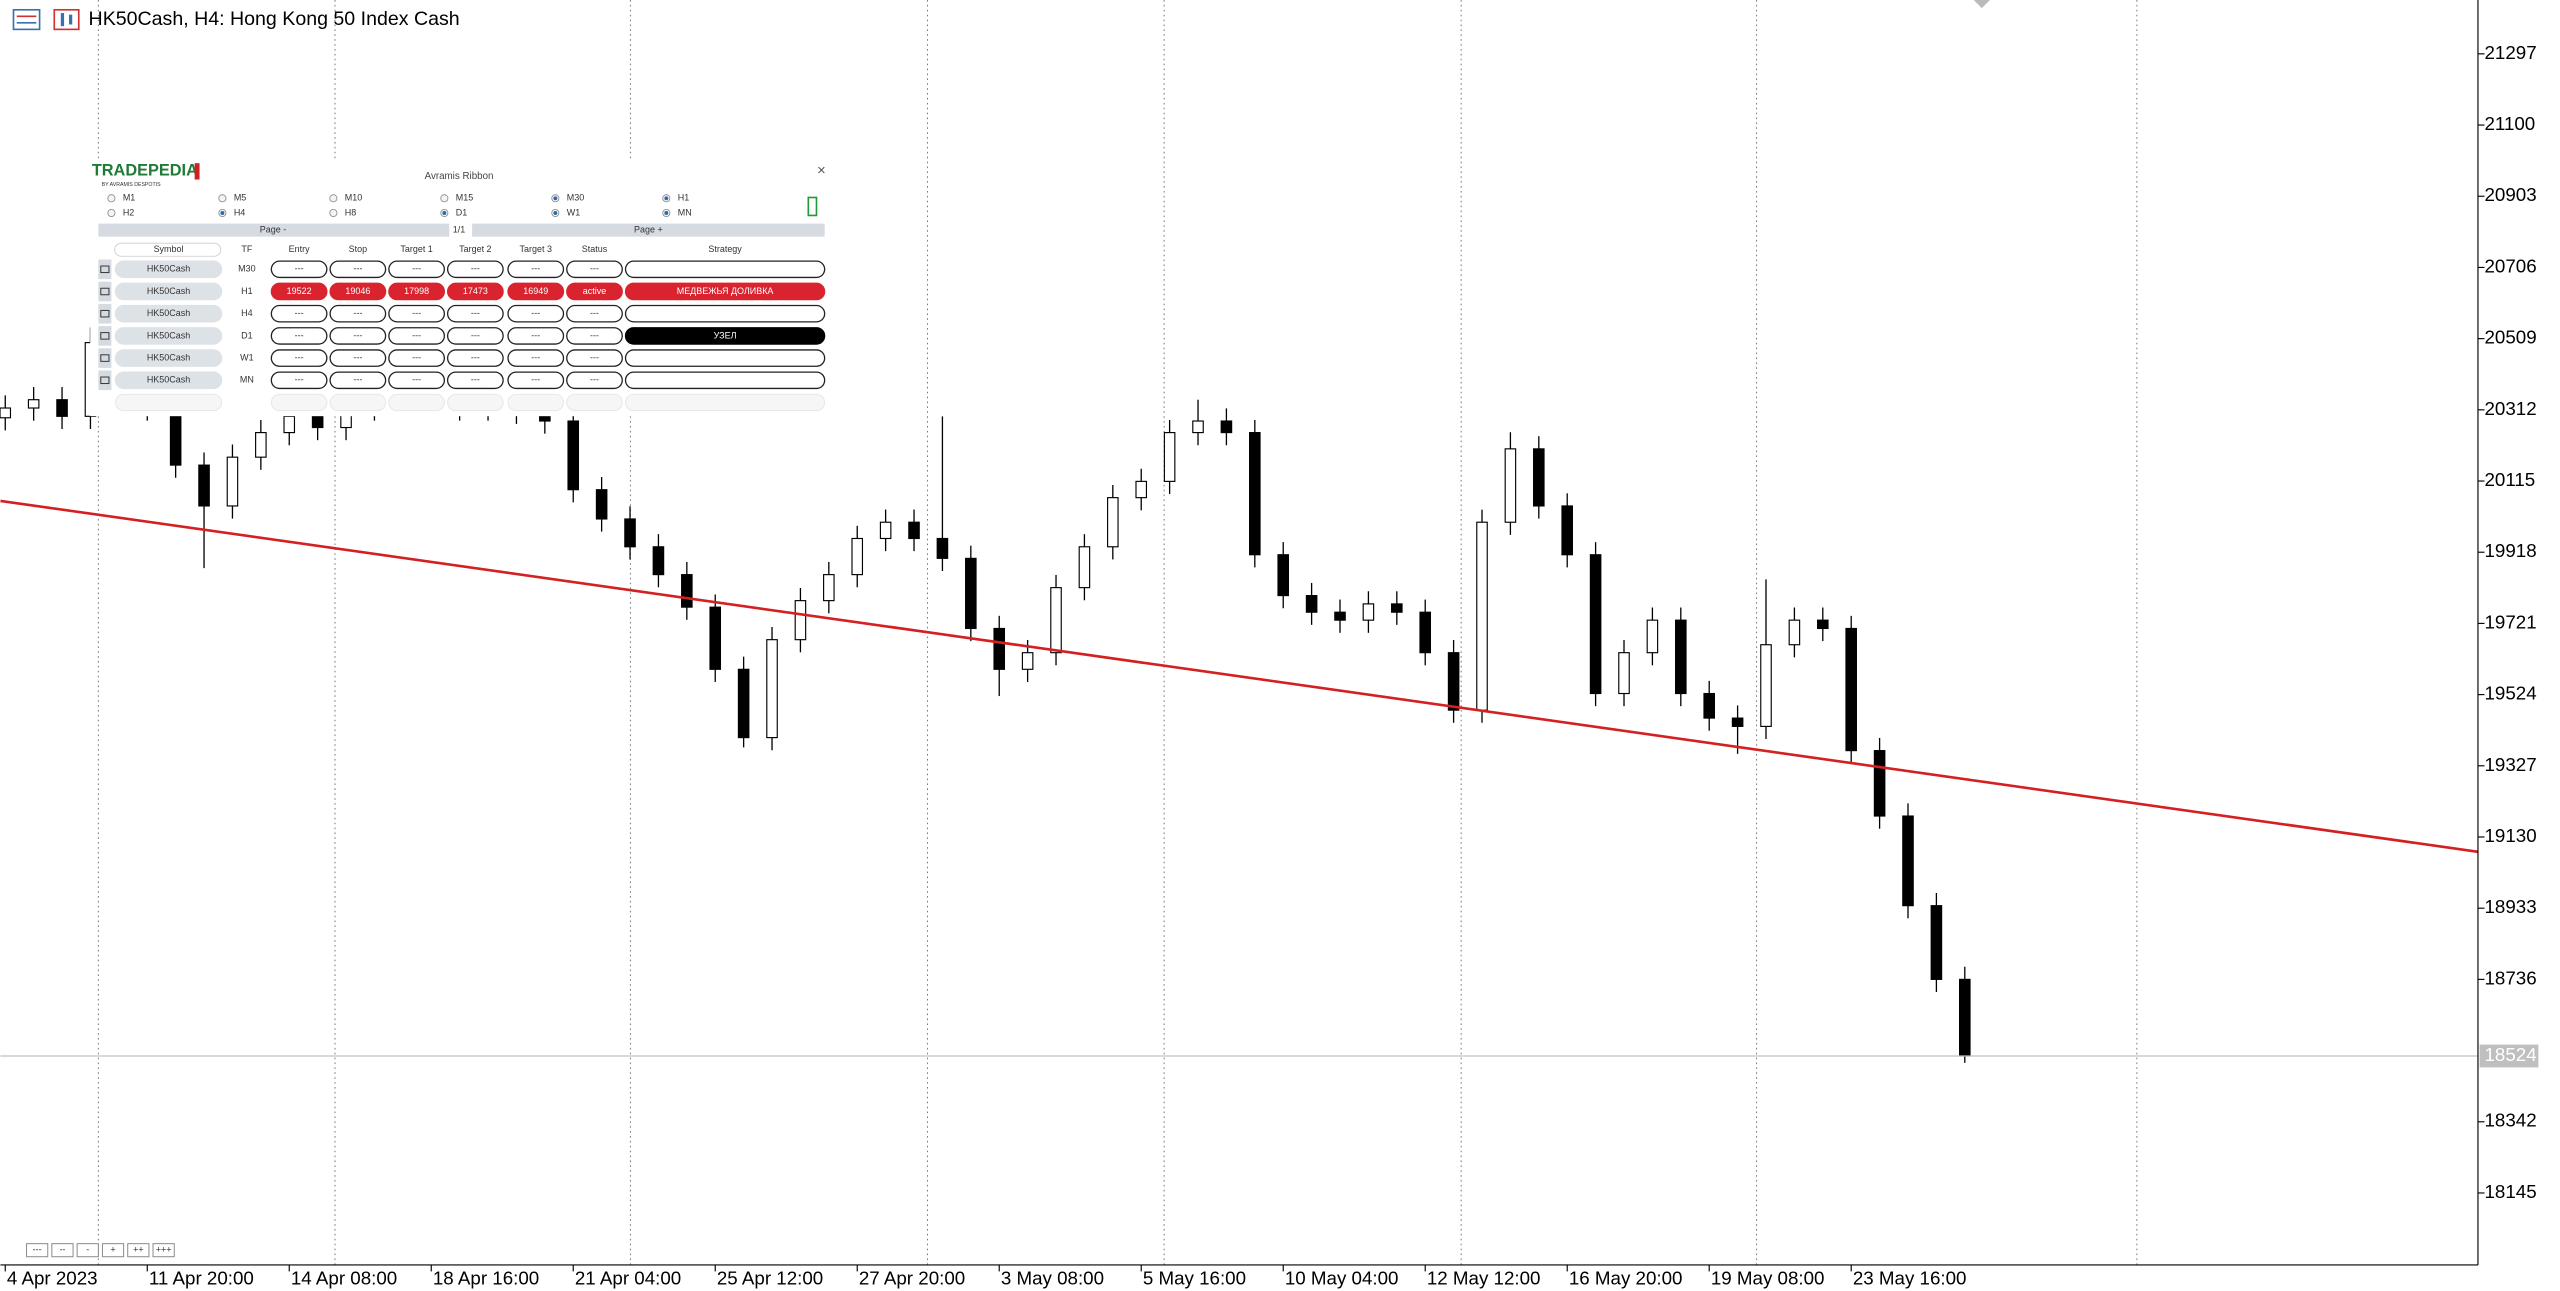  Describe the element at coordinates (770, 1278) in the screenshot. I see `x-tick-label: 25 Apr 12:00` at that location.